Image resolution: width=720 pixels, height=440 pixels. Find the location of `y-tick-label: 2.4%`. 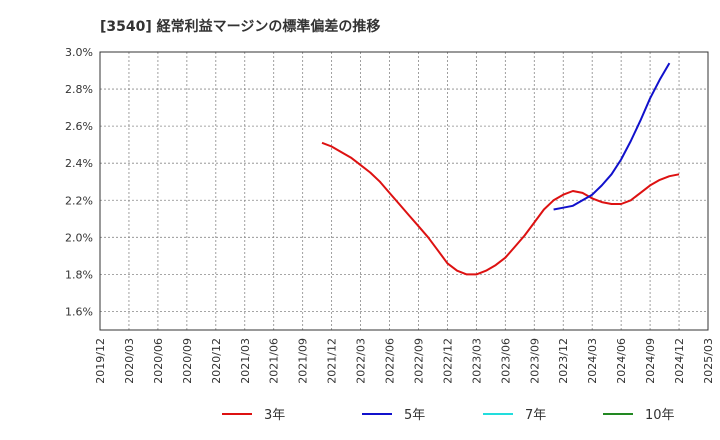

y-tick-label: 2.4% is located at coordinates (79, 163).